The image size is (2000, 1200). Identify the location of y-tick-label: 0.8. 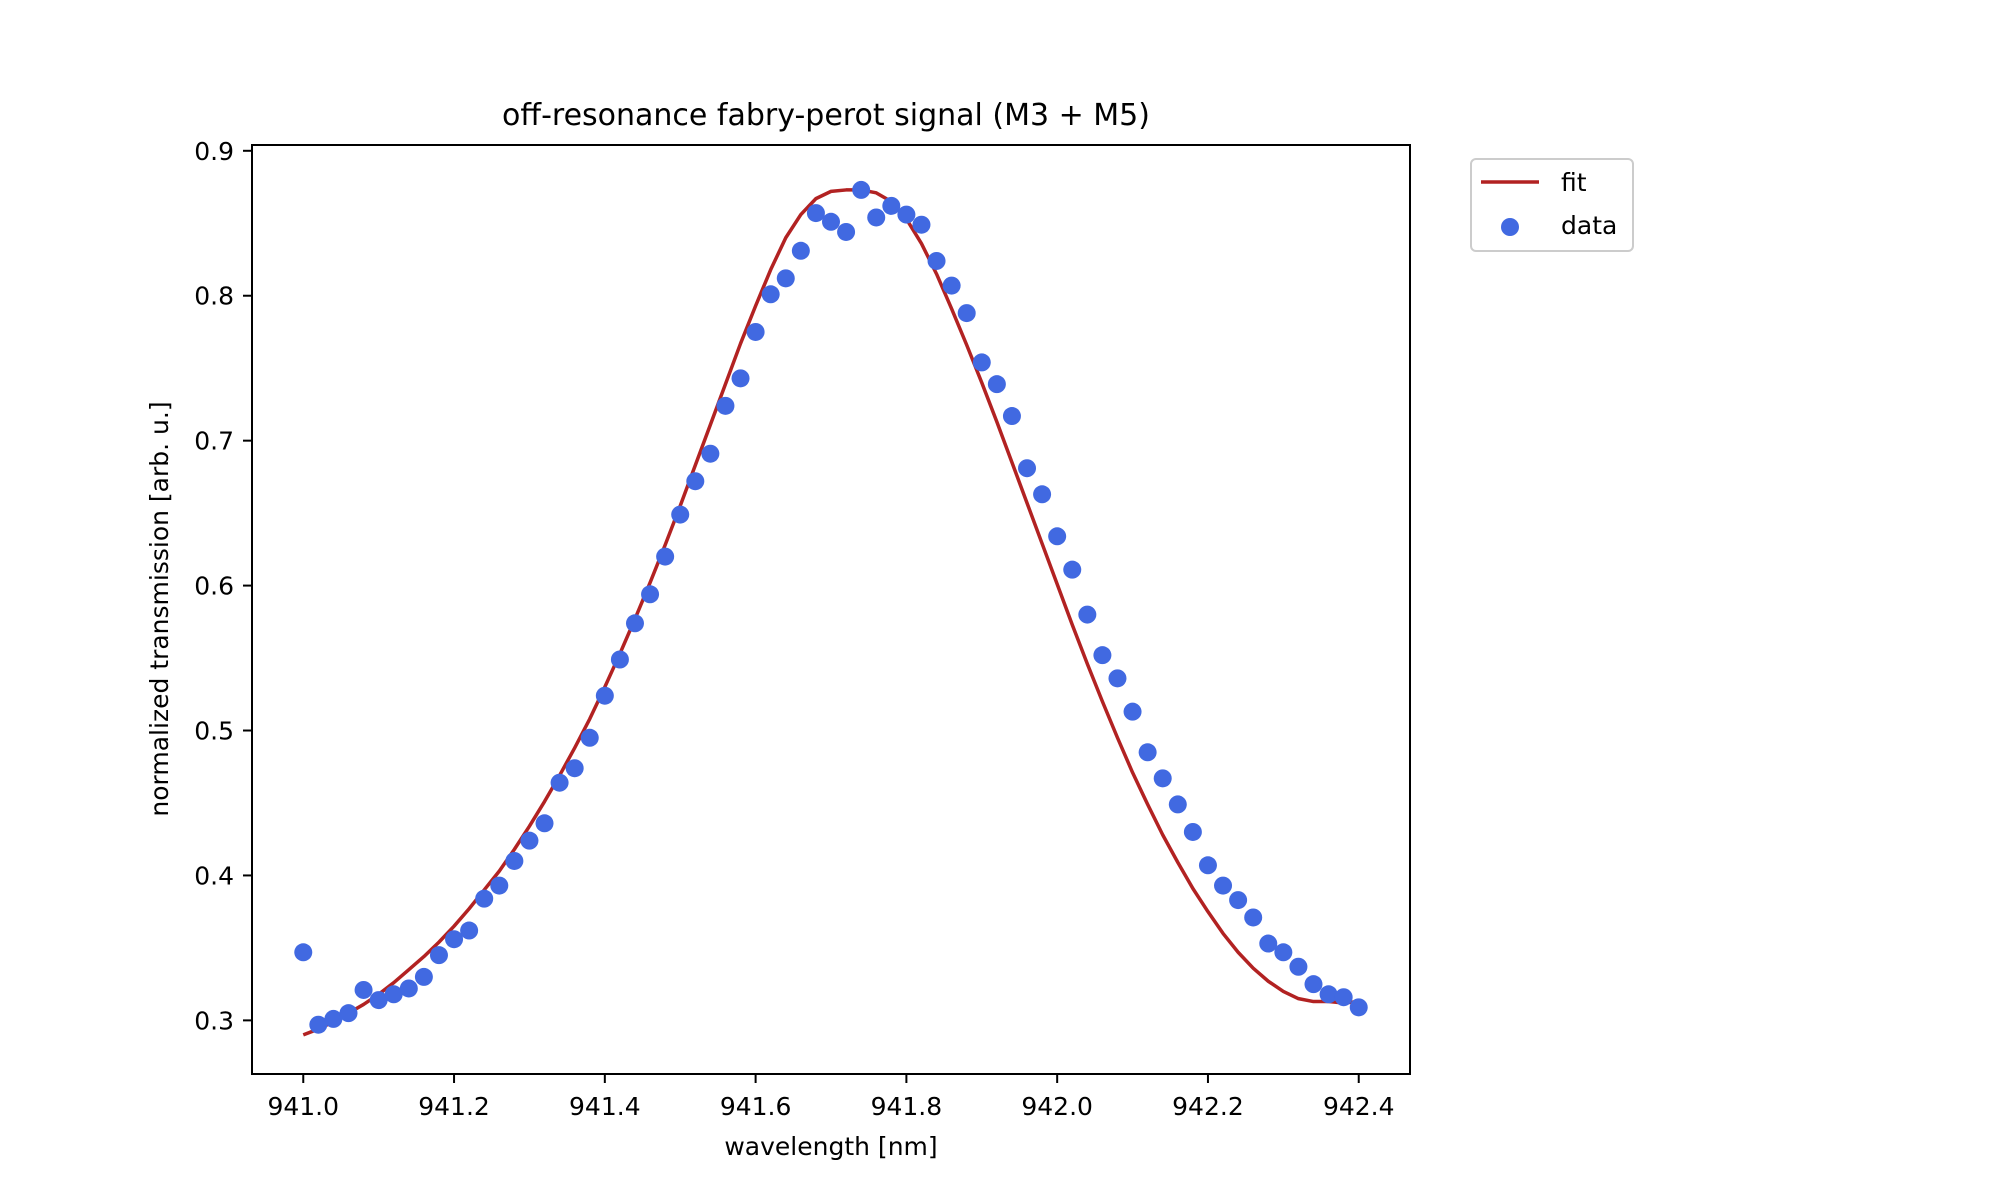
(214, 296).